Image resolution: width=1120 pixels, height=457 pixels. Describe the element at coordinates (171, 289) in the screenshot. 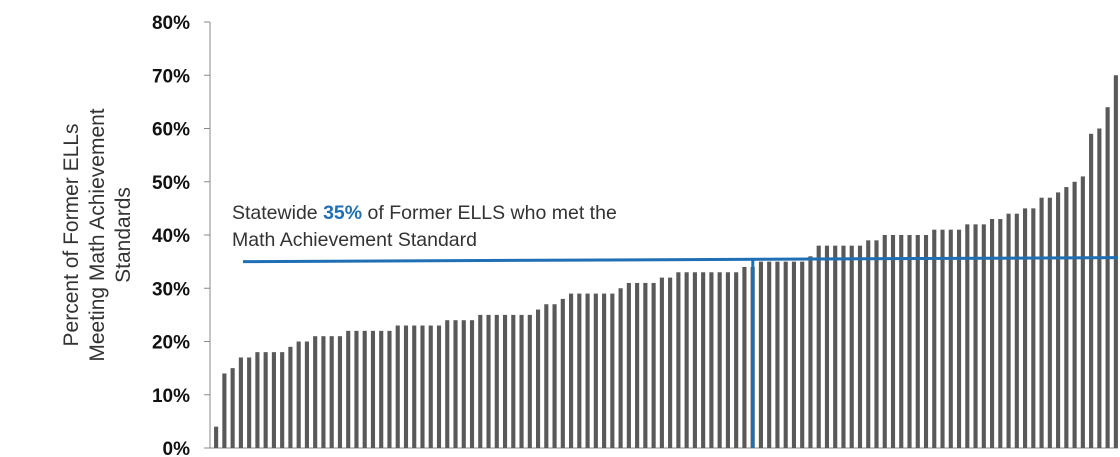

I see `y-tick-label: 30%` at that location.